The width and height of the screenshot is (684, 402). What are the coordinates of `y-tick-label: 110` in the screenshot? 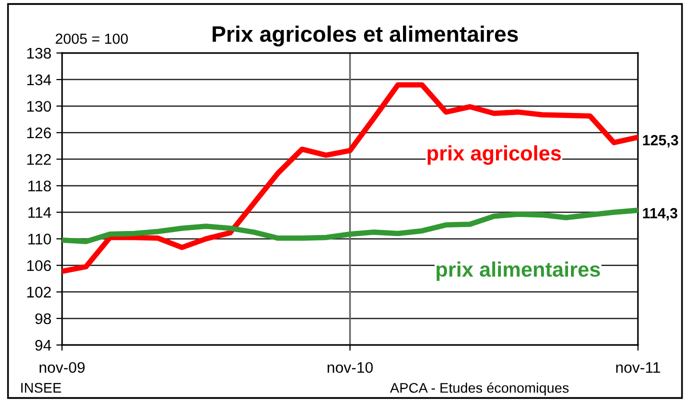 It's located at (39, 239).